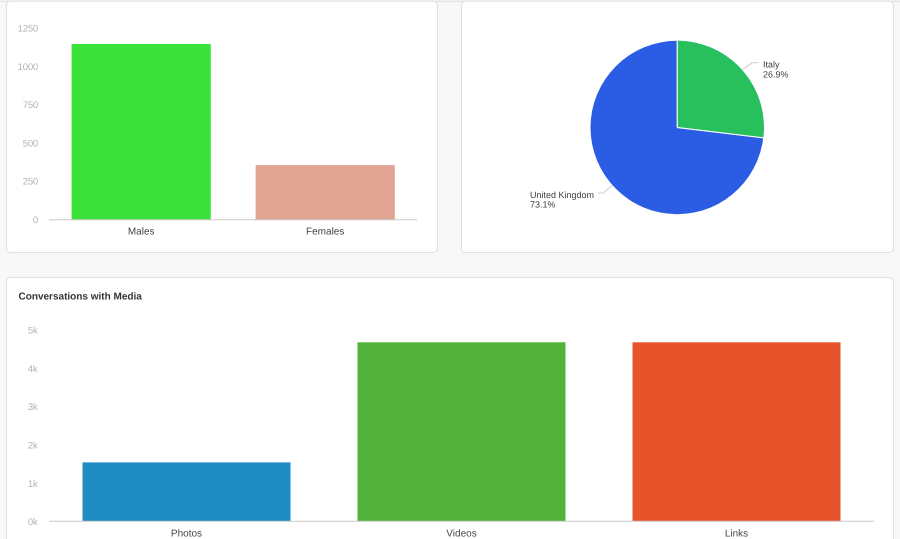 The height and width of the screenshot is (539, 900). Describe the element at coordinates (30, 105) in the screenshot. I see `svg-text: 750` at that location.